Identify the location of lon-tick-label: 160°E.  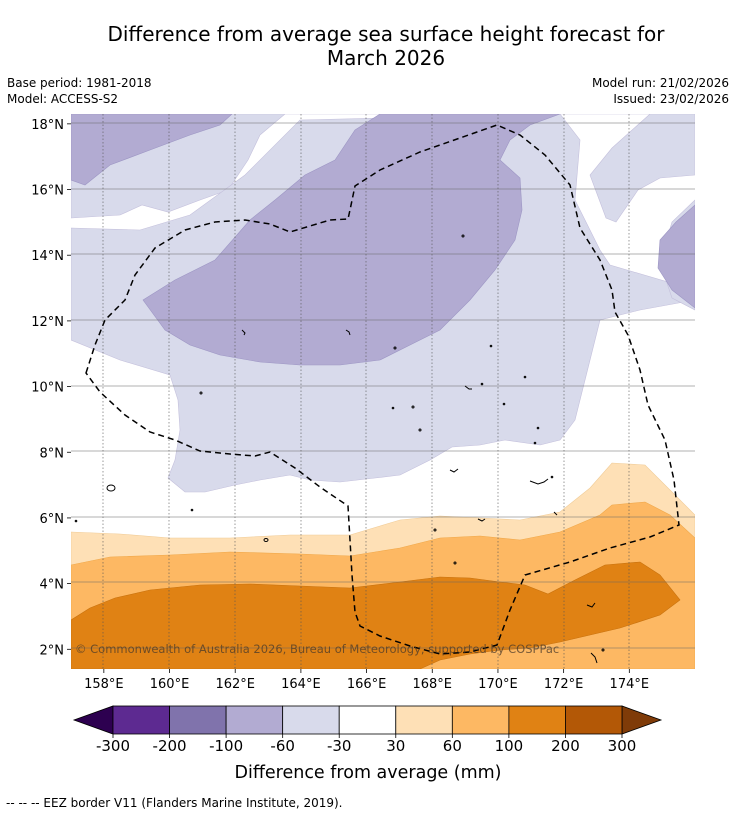
(170, 684).